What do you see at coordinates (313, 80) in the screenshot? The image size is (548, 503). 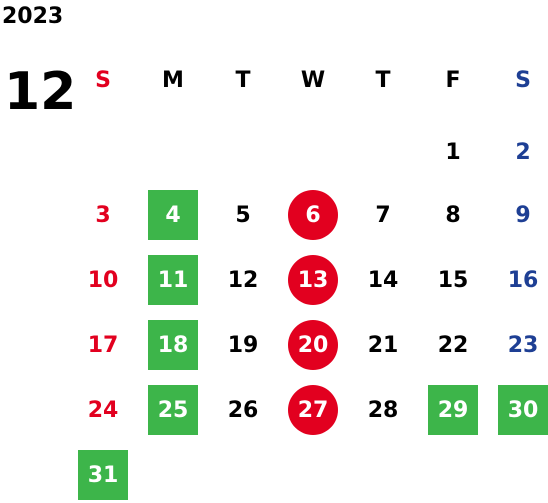 I see `weekday-wednesday: W` at bounding box center [313, 80].